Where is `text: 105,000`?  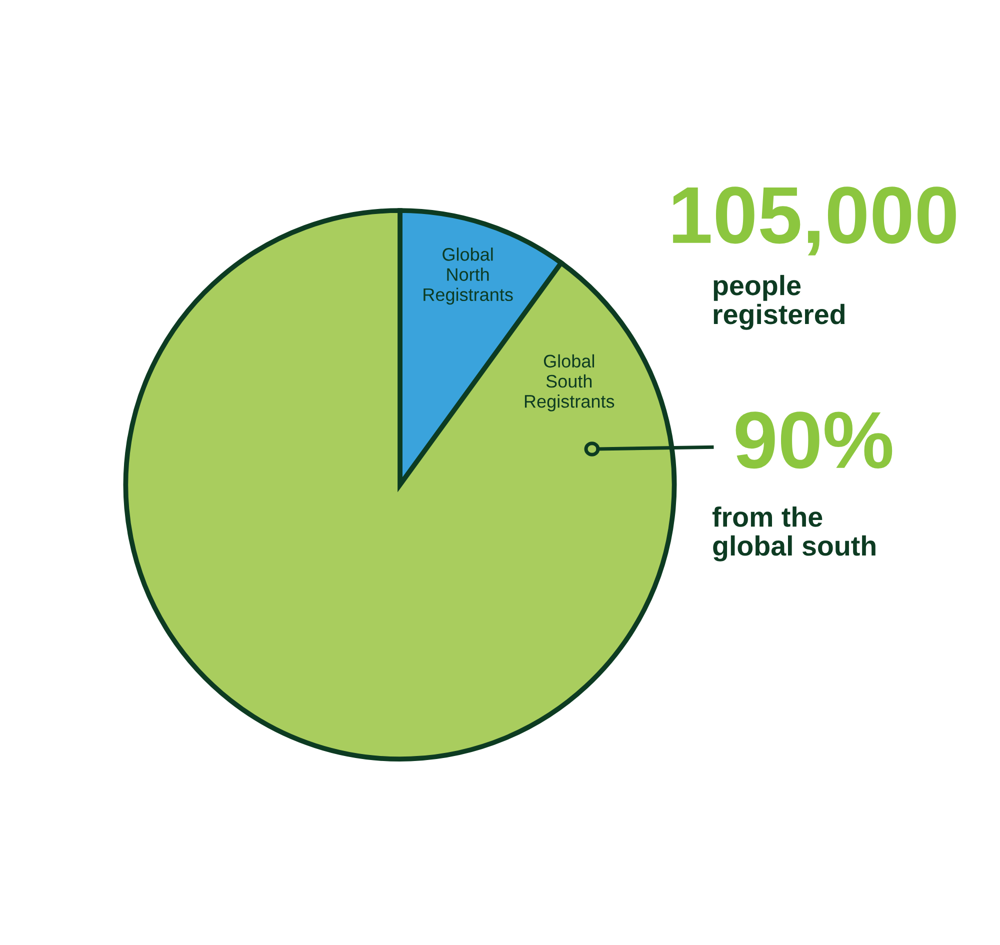 text: 105,000 is located at coordinates (814, 221).